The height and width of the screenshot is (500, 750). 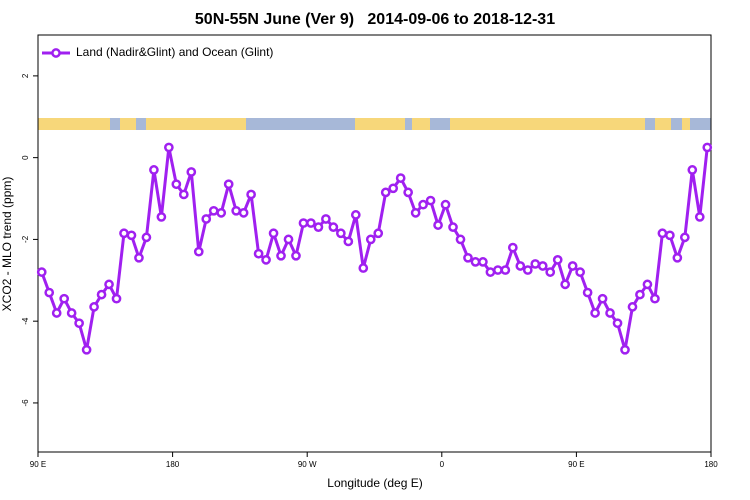 I want to click on land-ocean-strip, so click(x=374, y=124).